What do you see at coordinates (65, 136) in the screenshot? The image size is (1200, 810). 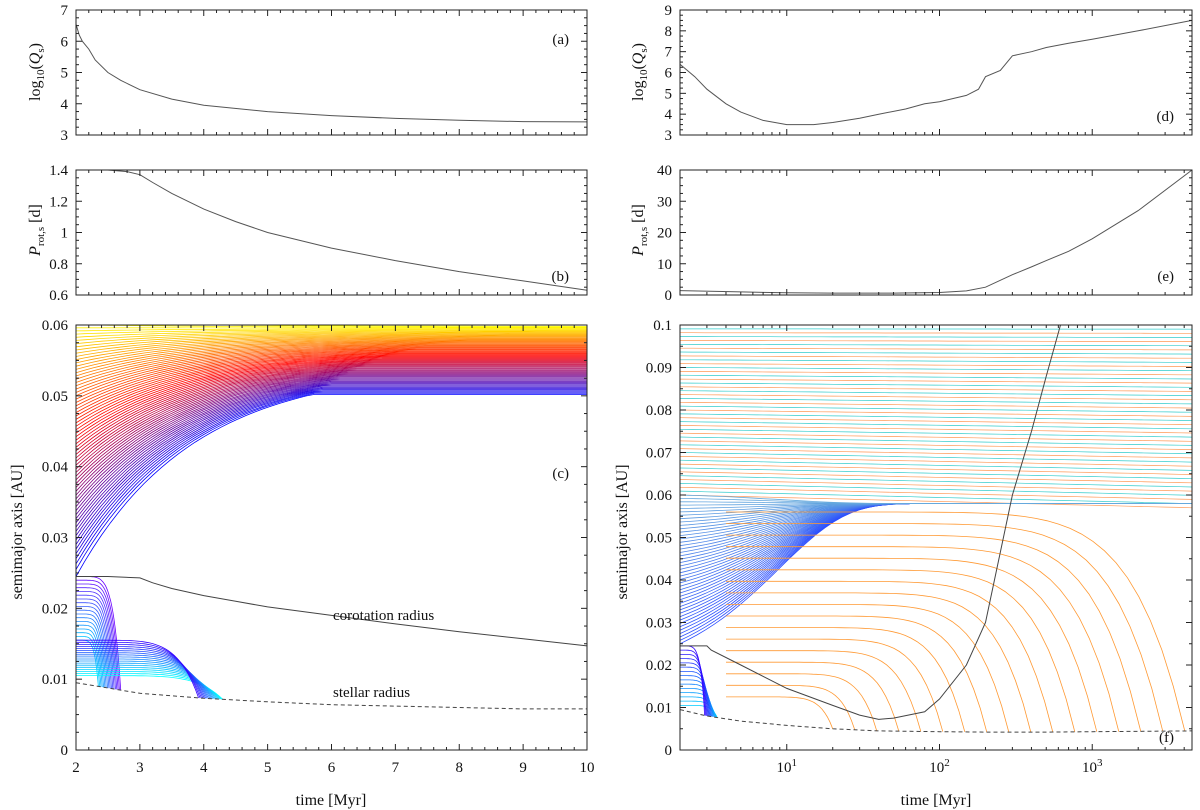 I see `y-tick-label: 3` at bounding box center [65, 136].